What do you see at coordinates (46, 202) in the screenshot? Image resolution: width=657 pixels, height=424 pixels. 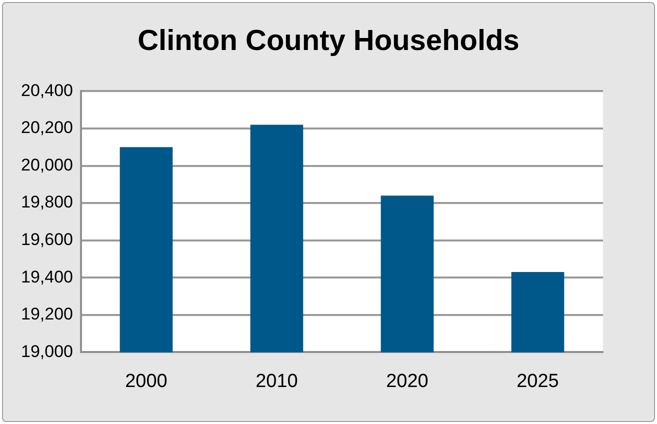 I see `y-tick-label: 19,800` at bounding box center [46, 202].